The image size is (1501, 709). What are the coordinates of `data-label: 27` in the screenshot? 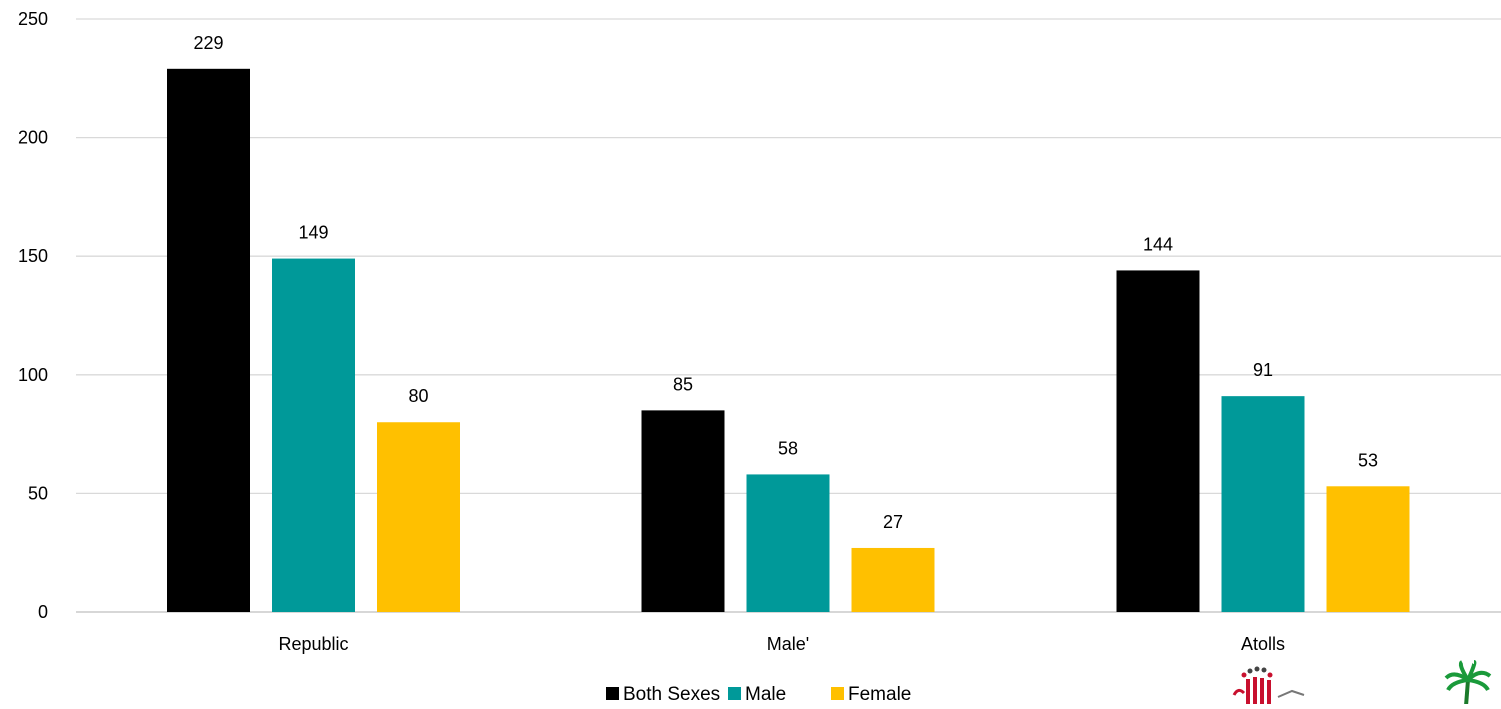 It's located at (893, 522).